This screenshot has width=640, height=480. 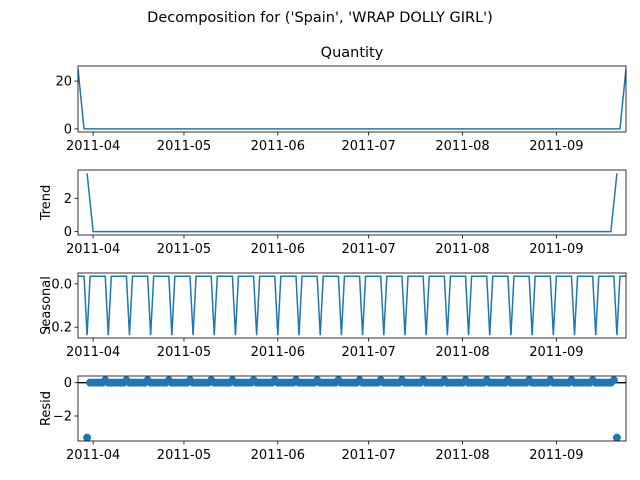 What do you see at coordinates (63, 82) in the screenshot?
I see `y-tick-label: 20` at bounding box center [63, 82].